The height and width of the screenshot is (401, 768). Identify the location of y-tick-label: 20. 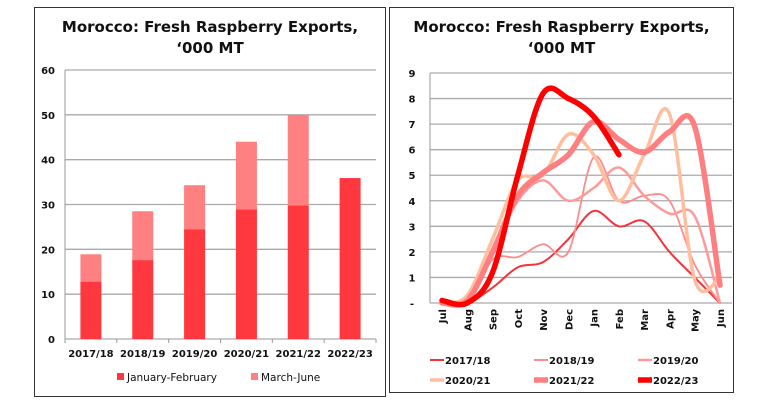
(48, 250).